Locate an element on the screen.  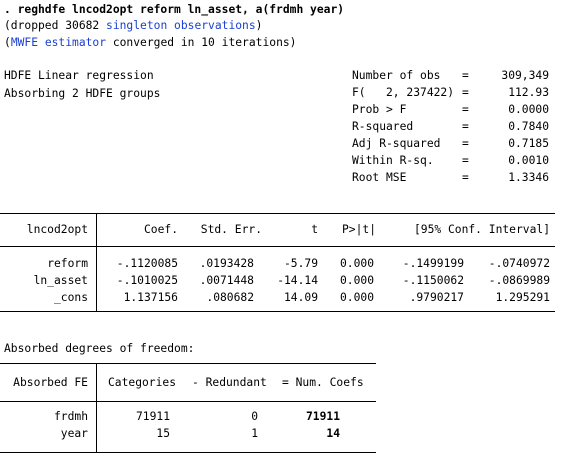
cell-coef: -.1010025 is located at coordinates (147, 280).